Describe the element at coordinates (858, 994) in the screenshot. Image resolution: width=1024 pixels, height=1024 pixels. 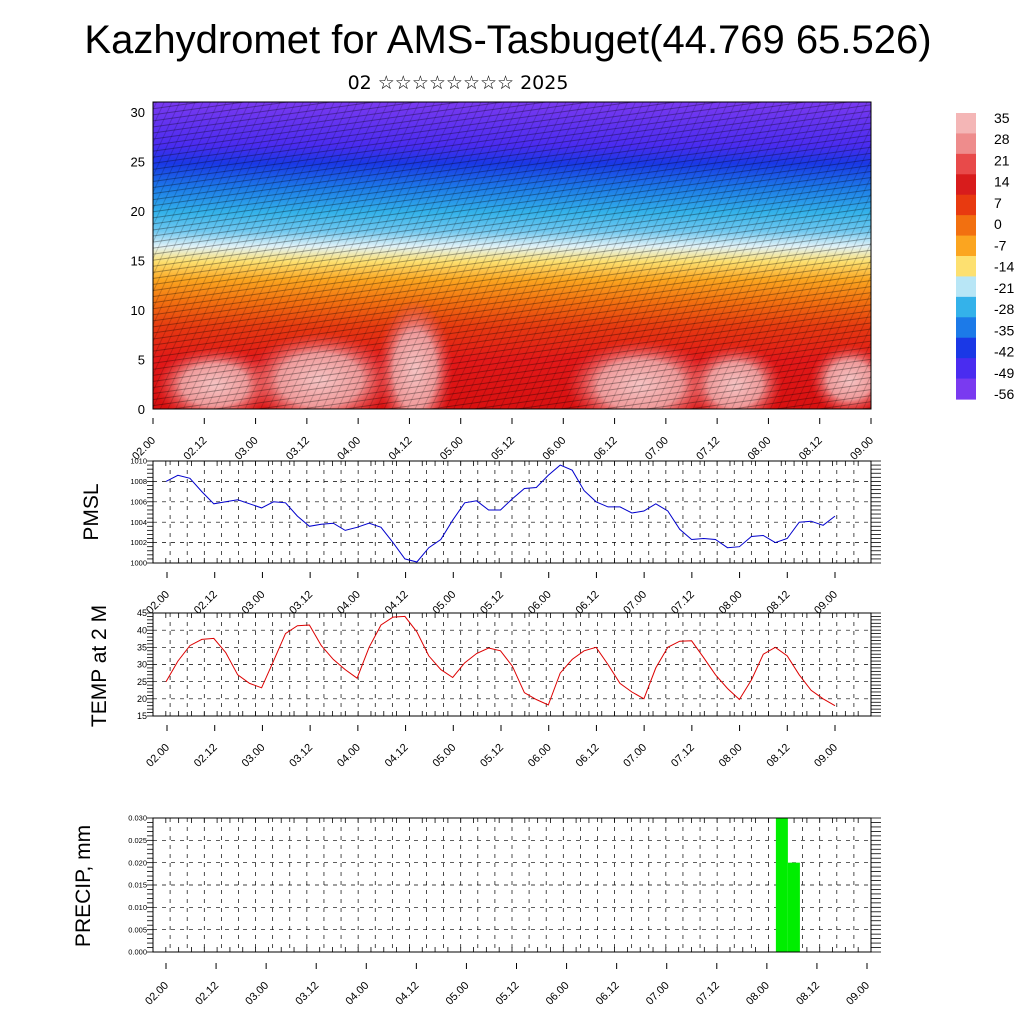
I see `xtick-label: 09.00` at that location.